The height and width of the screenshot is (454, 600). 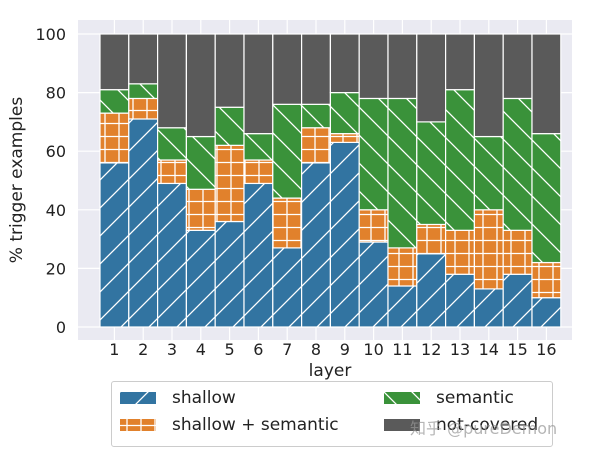 What do you see at coordinates (50, 181) in the screenshot?
I see `y-axis-ticks: 0 20 40 60 80 100` at bounding box center [50, 181].